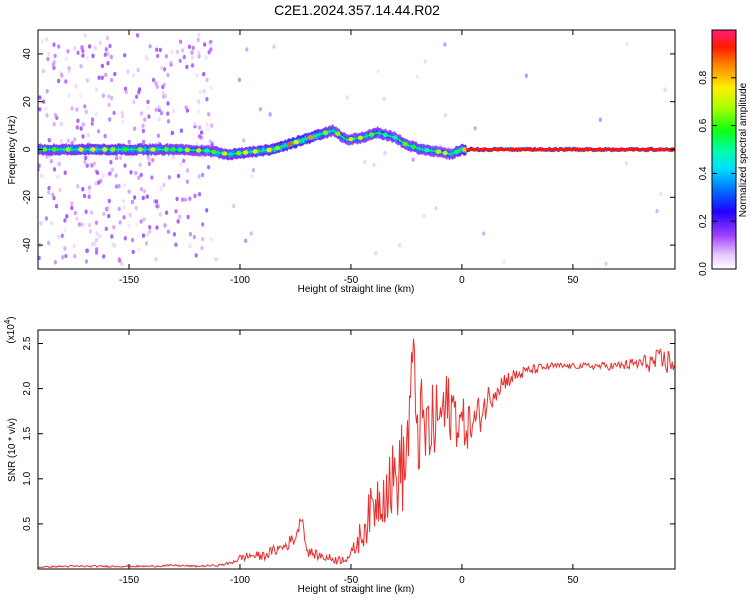  Describe the element at coordinates (27, 433) in the screenshot. I see `snr-y-tick-label: 1.5` at that location.